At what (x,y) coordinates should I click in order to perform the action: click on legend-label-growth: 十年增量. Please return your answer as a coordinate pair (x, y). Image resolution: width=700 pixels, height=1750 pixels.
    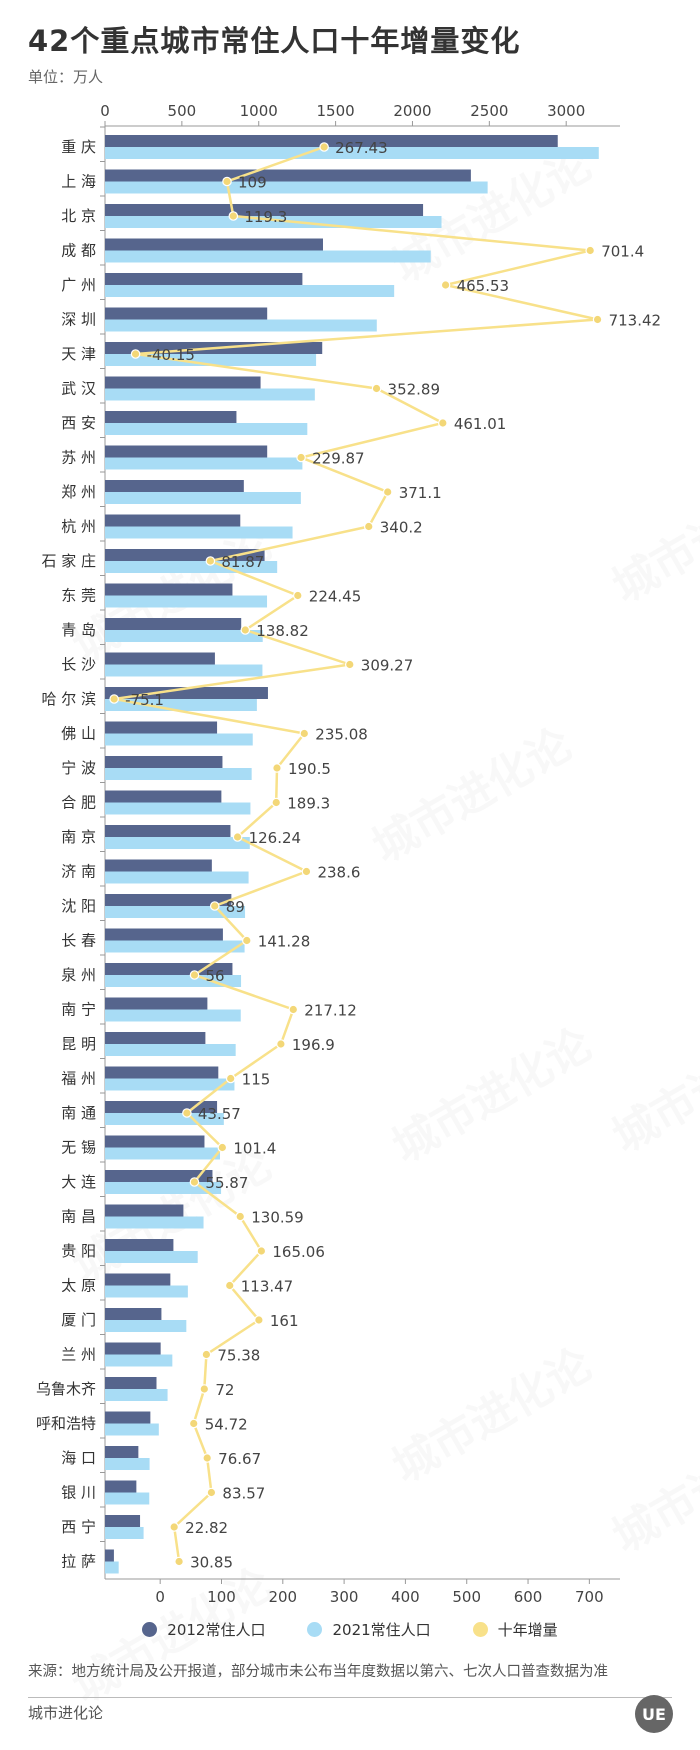
    Looking at the image, I should click on (527, 1630).